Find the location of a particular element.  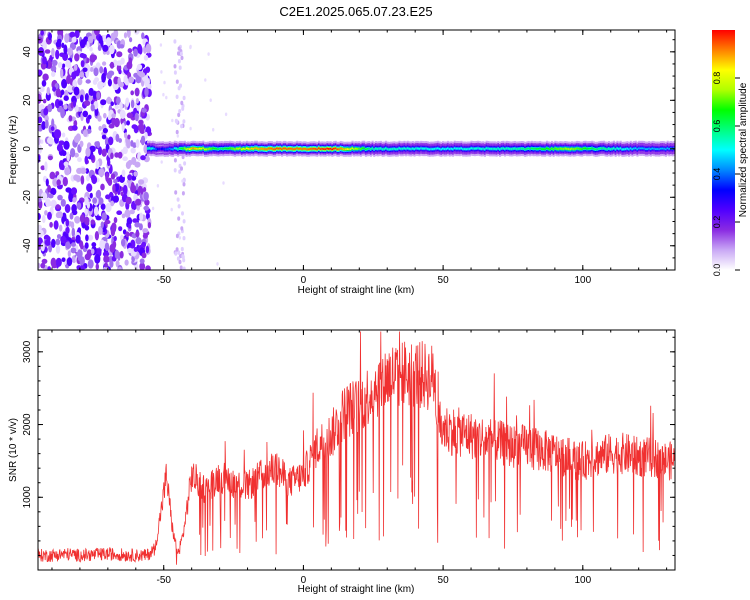

colorbar-tick-label: 0.4 is located at coordinates (717, 174).